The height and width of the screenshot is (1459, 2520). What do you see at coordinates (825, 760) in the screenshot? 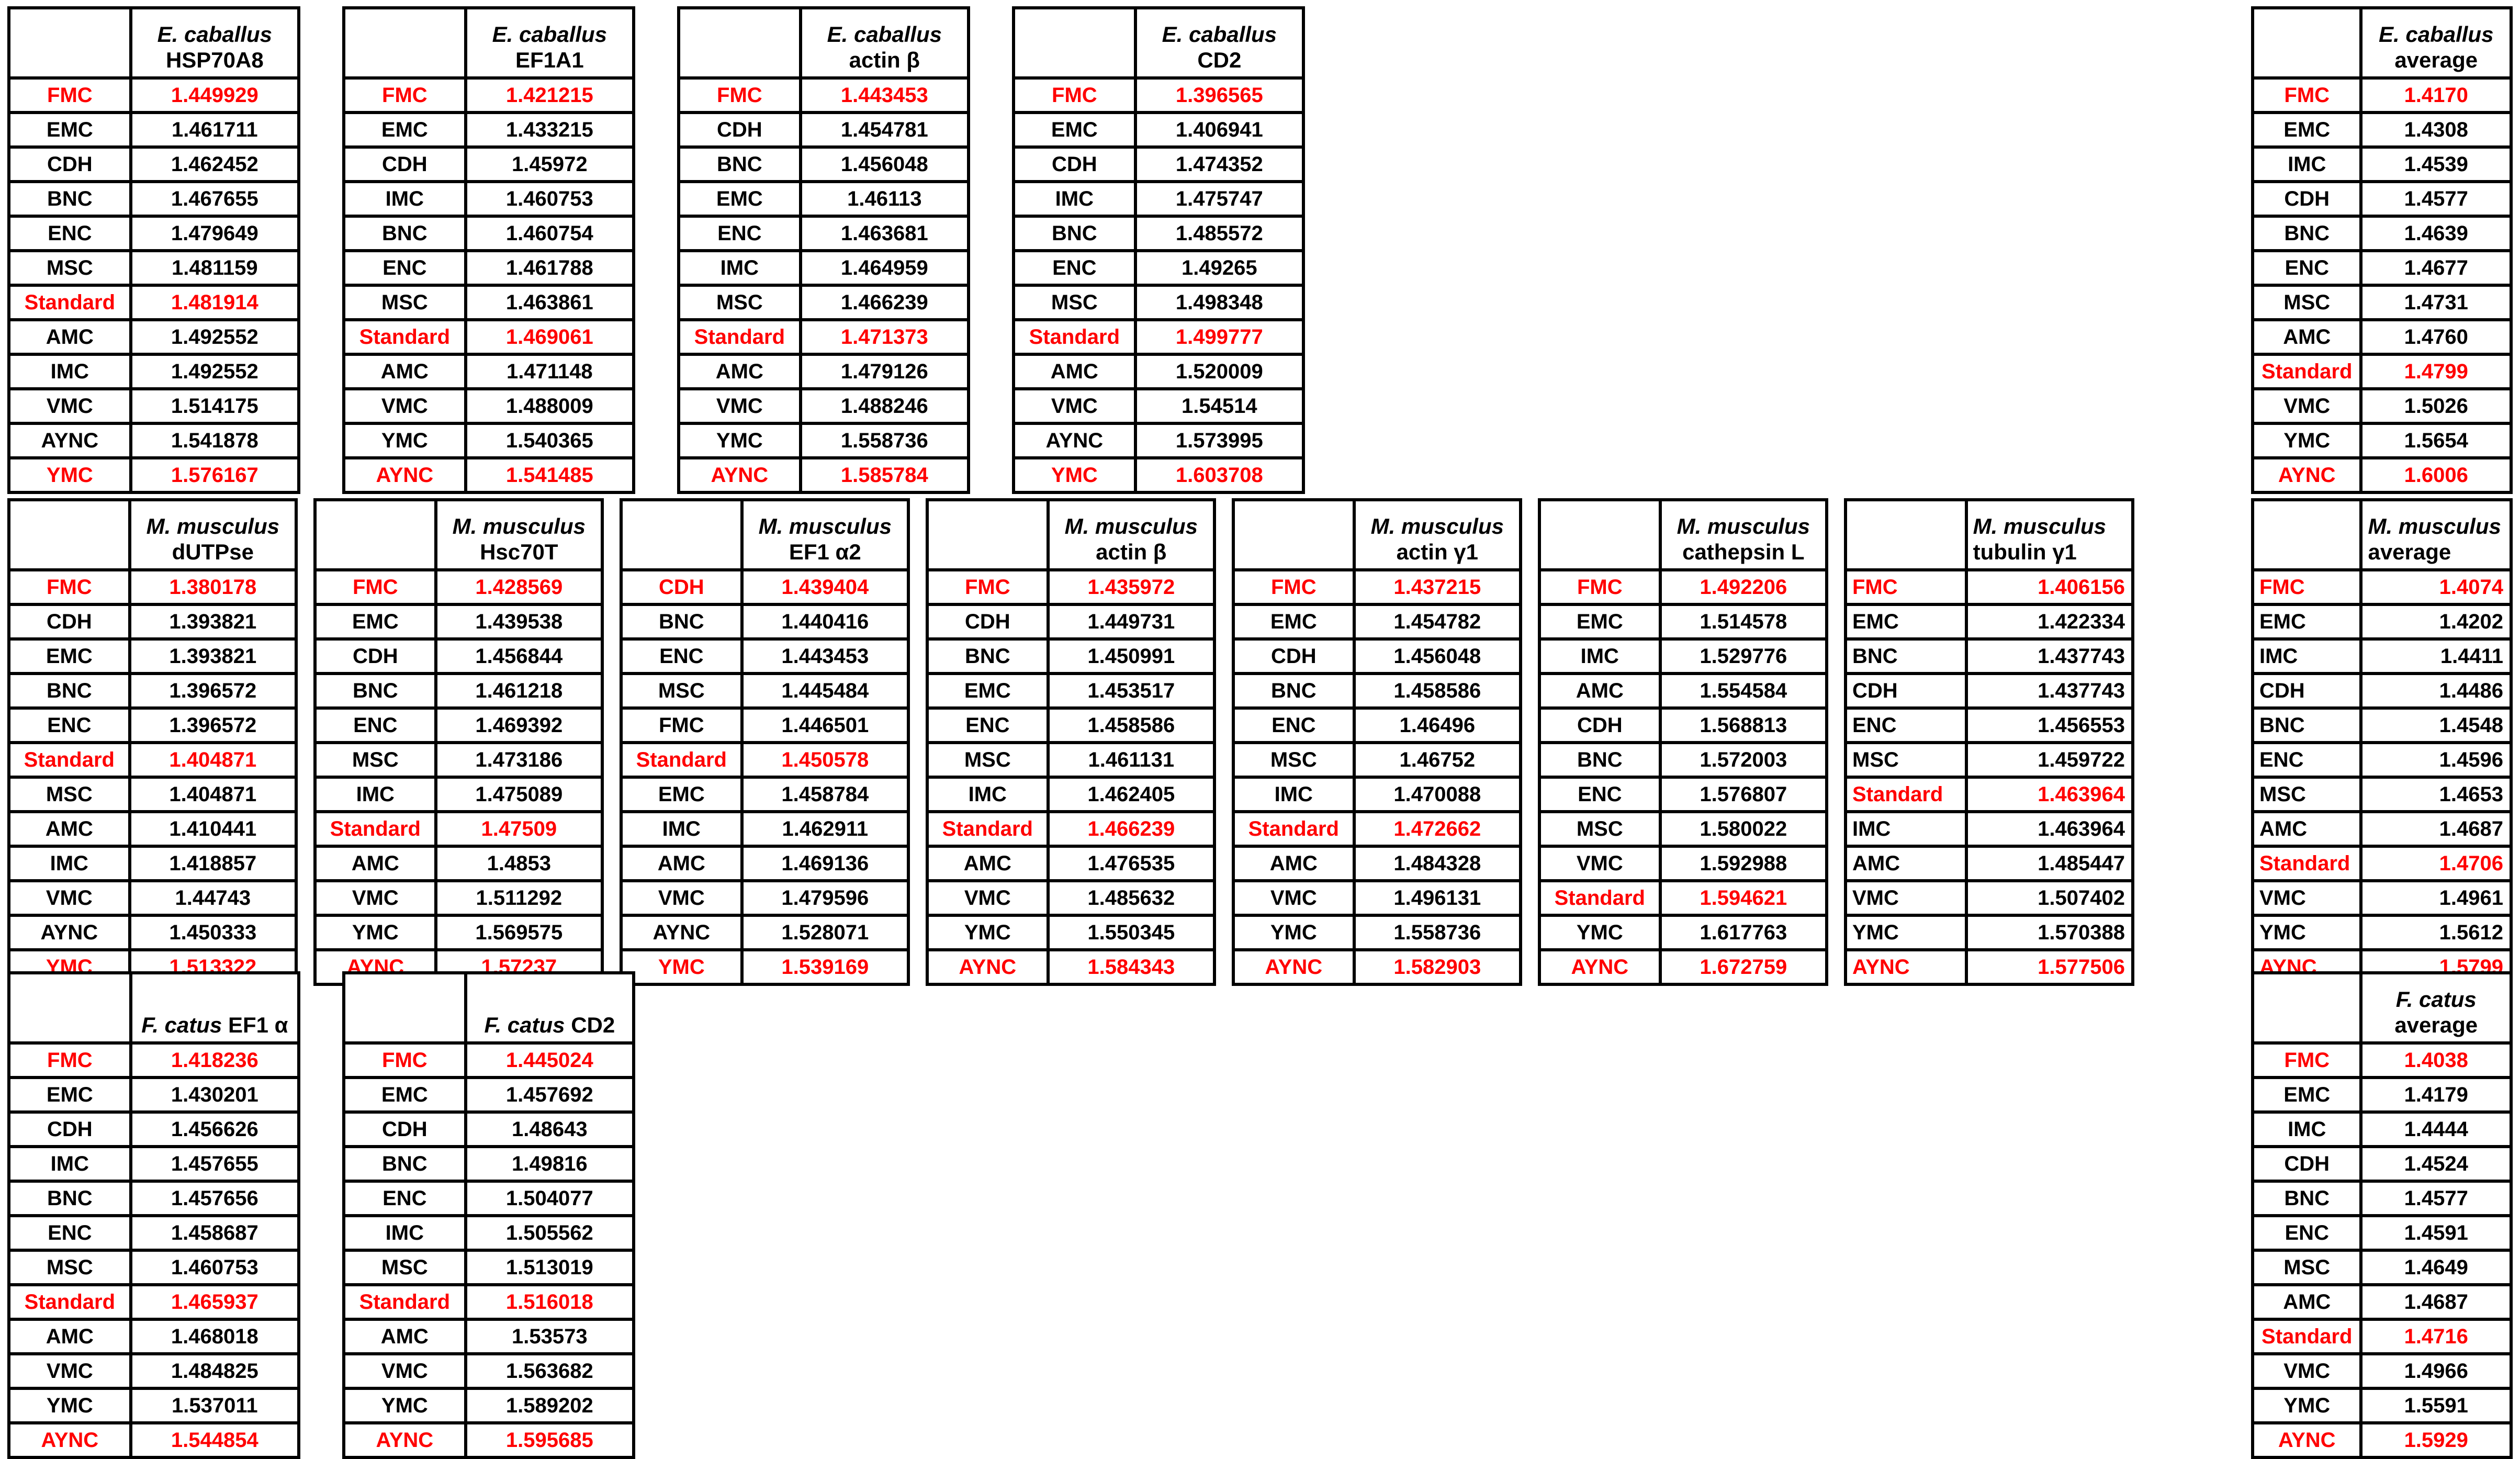
I see `value-cell: 1.450578` at bounding box center [825, 760].